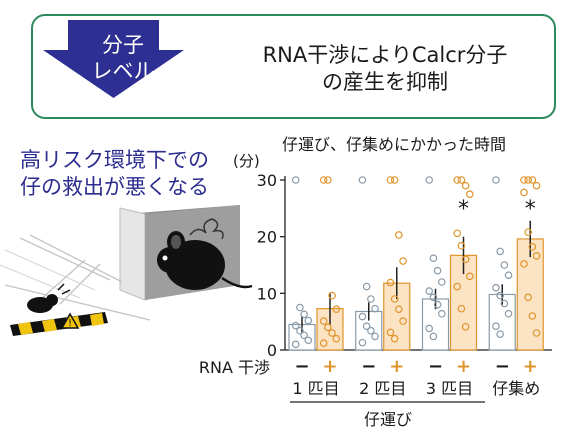 This screenshot has width=570, height=438. I want to click on banner-headline: RNA干渉によりCalcr分子 の産生を抑制, so click(385, 68).